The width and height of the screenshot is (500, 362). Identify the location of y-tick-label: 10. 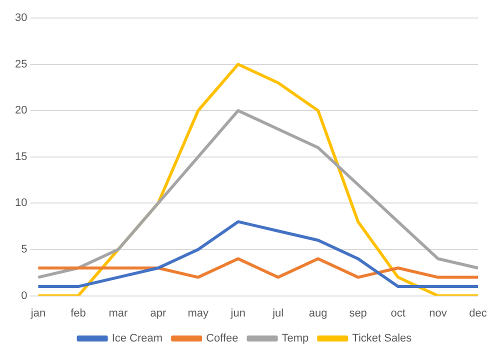
(21, 203).